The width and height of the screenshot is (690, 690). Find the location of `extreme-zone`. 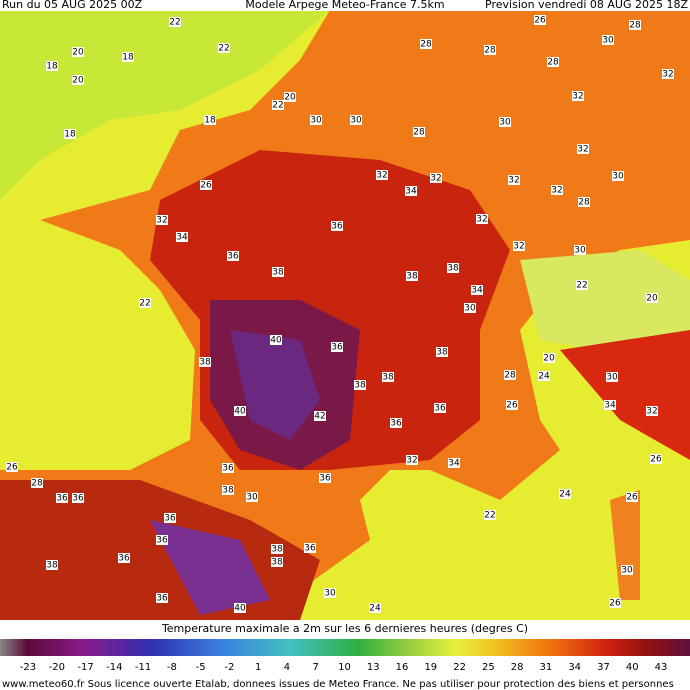

extreme-zone is located at coordinates (275, 385).